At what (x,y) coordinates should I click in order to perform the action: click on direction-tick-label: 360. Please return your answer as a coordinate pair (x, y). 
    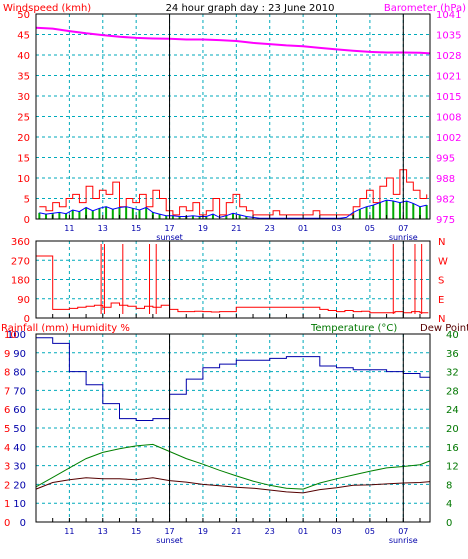
    Looking at the image, I should click on (20, 242).